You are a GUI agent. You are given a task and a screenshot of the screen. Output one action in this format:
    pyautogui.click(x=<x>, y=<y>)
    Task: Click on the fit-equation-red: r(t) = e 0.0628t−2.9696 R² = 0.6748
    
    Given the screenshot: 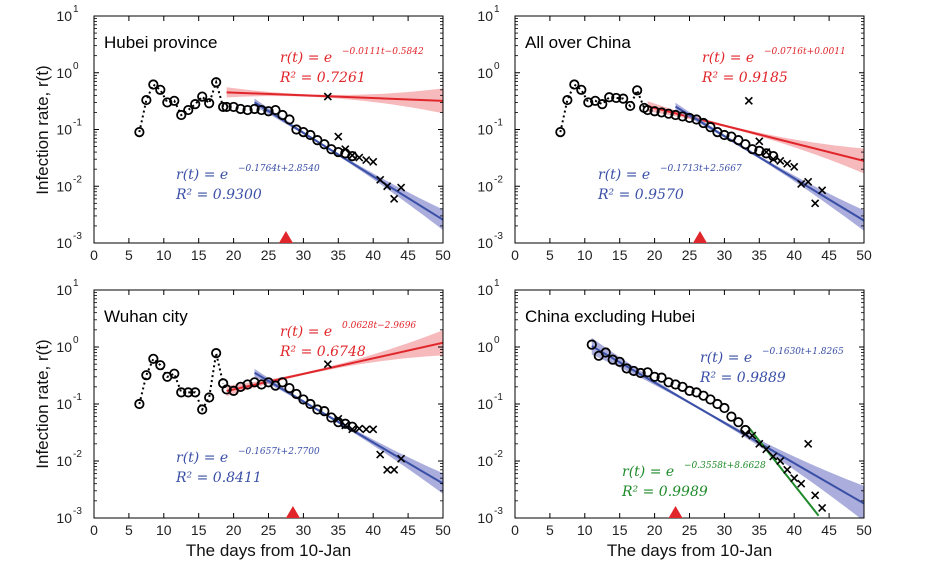 What is the action you would take?
    pyautogui.click(x=347, y=340)
    